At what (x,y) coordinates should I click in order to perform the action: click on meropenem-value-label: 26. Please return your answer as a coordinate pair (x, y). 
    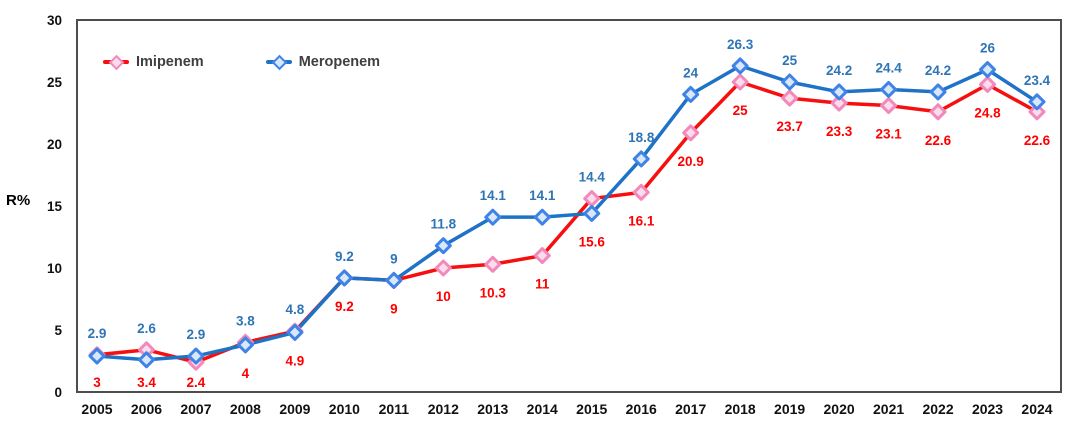
    Looking at the image, I should click on (988, 48).